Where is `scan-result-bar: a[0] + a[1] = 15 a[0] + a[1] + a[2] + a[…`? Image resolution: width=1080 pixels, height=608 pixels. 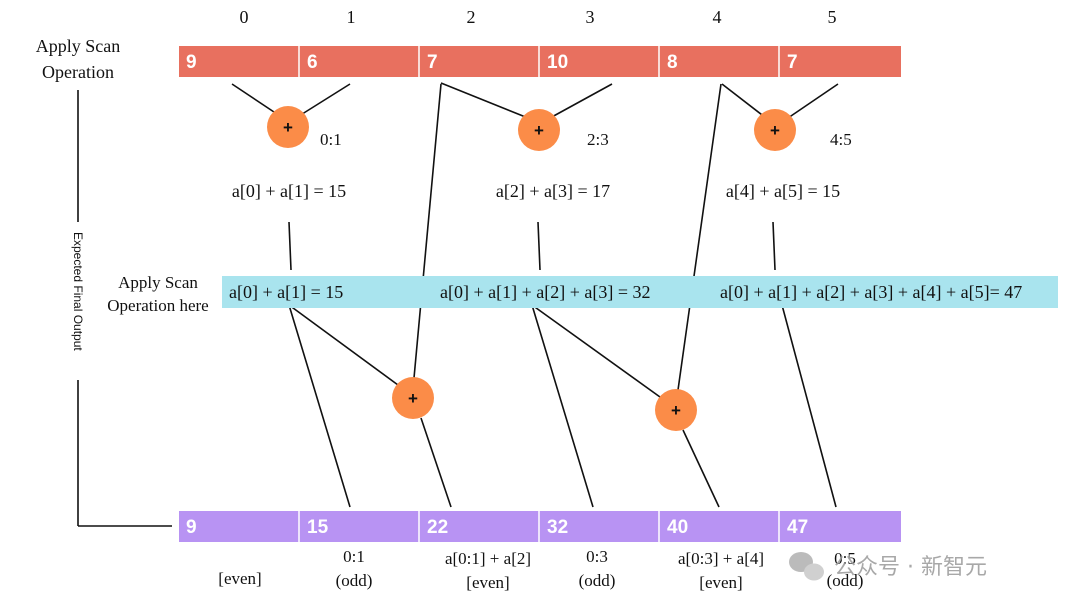
scan-result-bar: a[0] + a[1] = 15 a[0] + a[1] + a[2] + a[… is located at coordinates (640, 292).